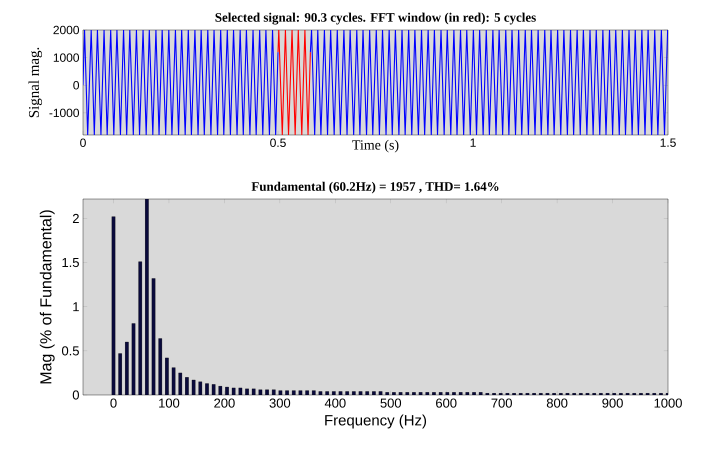 This screenshot has height=472, width=703. Describe the element at coordinates (224, 403) in the screenshot. I see `x-tick-label: 200` at that location.